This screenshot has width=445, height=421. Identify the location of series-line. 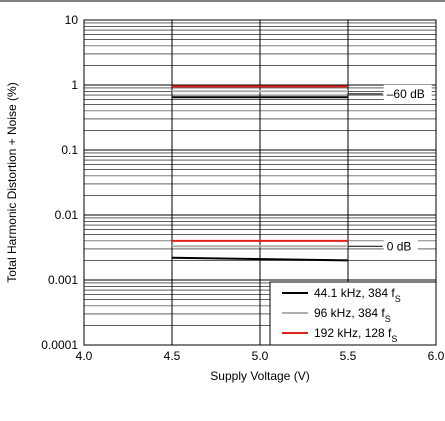
(260, 259).